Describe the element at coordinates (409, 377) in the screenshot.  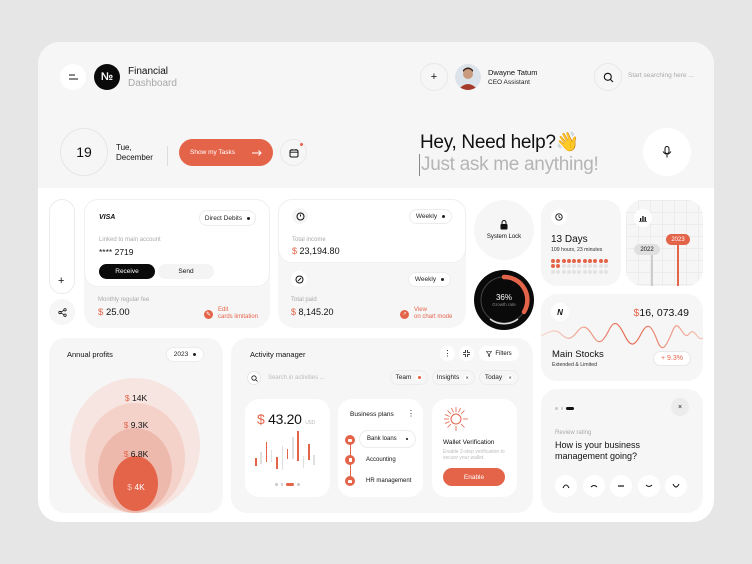
I see `chip-team: Team` at that location.